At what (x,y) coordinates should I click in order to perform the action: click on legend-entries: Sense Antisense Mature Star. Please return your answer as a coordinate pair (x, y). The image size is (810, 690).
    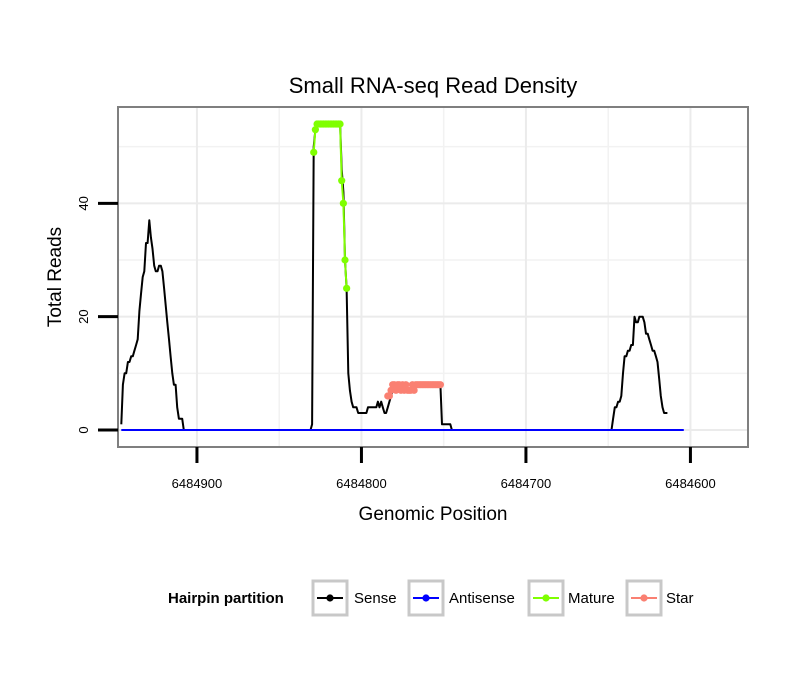
    Looking at the image, I should click on (502, 598).